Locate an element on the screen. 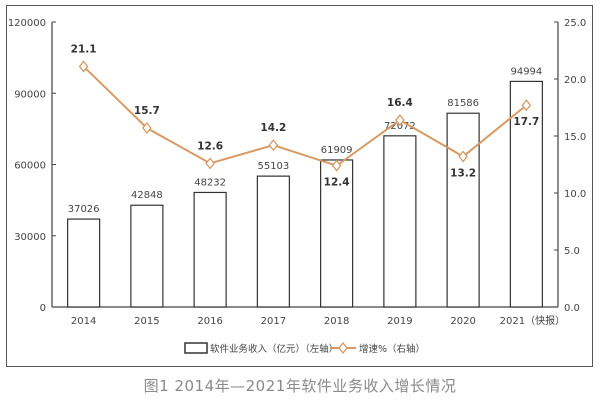 This screenshot has height=400, width=600. x-axis-labels: 2014 2015 2016 2017 2018 2019 2020 2021（快报） is located at coordinates (318, 320).